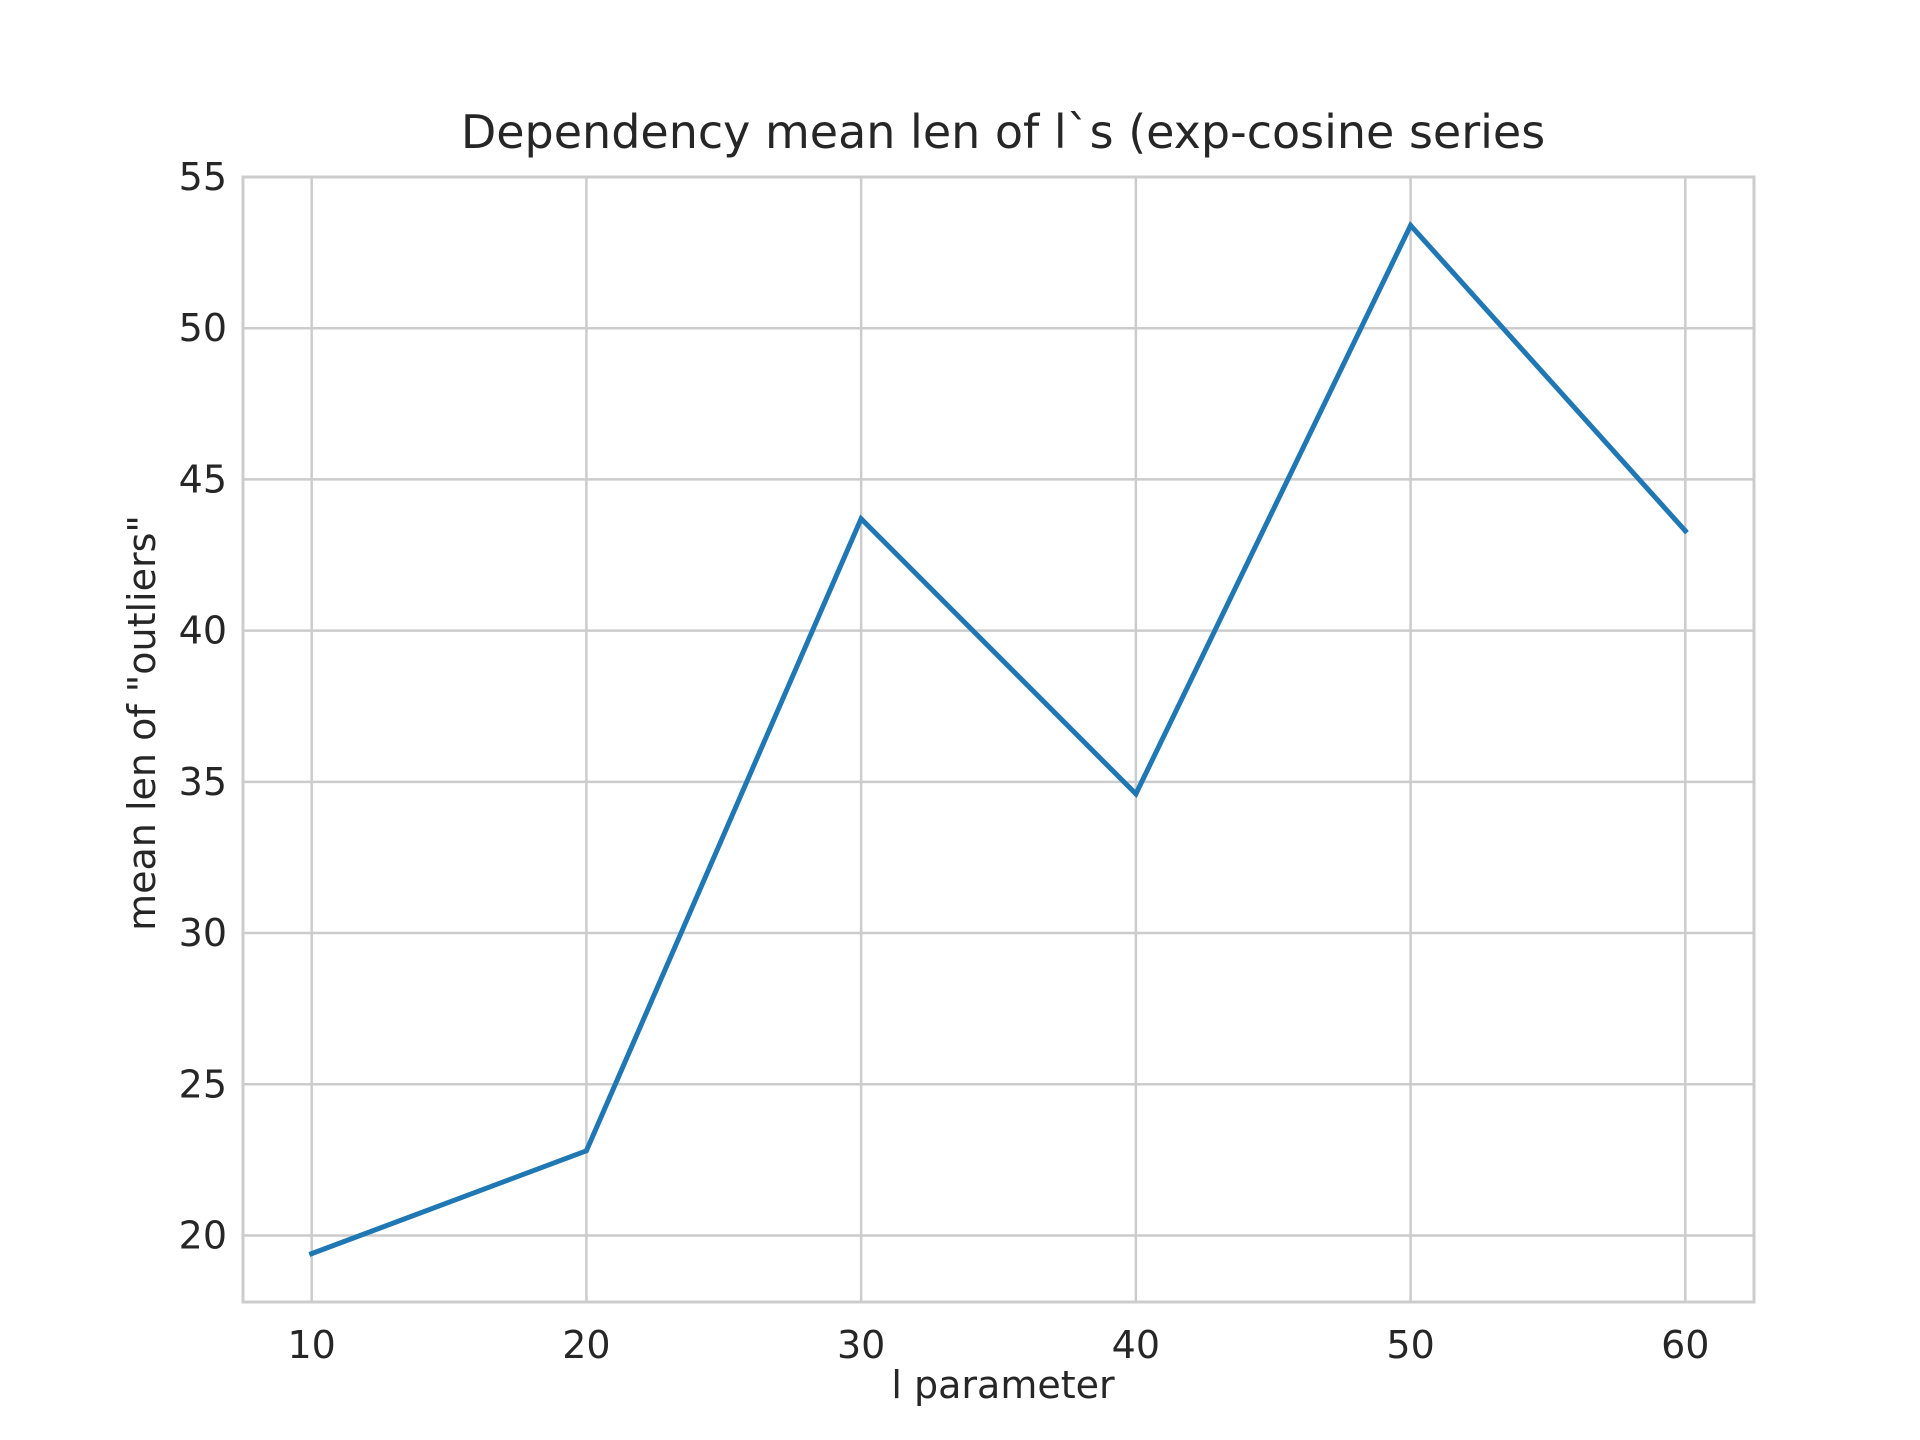 The height and width of the screenshot is (1440, 1920). I want to click on y-tick-label: 45, so click(203, 479).